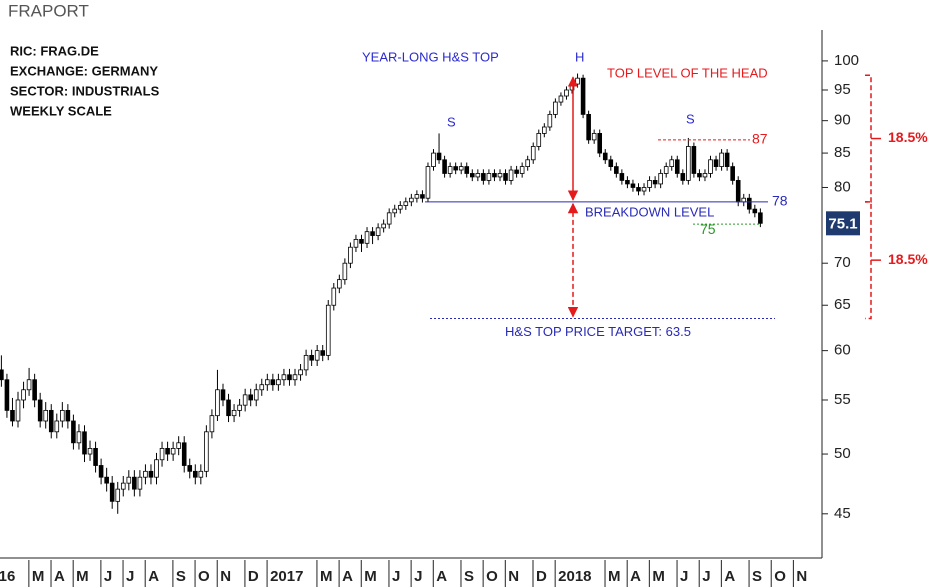  I want to click on chart-title: FRAPORT, so click(48, 10).